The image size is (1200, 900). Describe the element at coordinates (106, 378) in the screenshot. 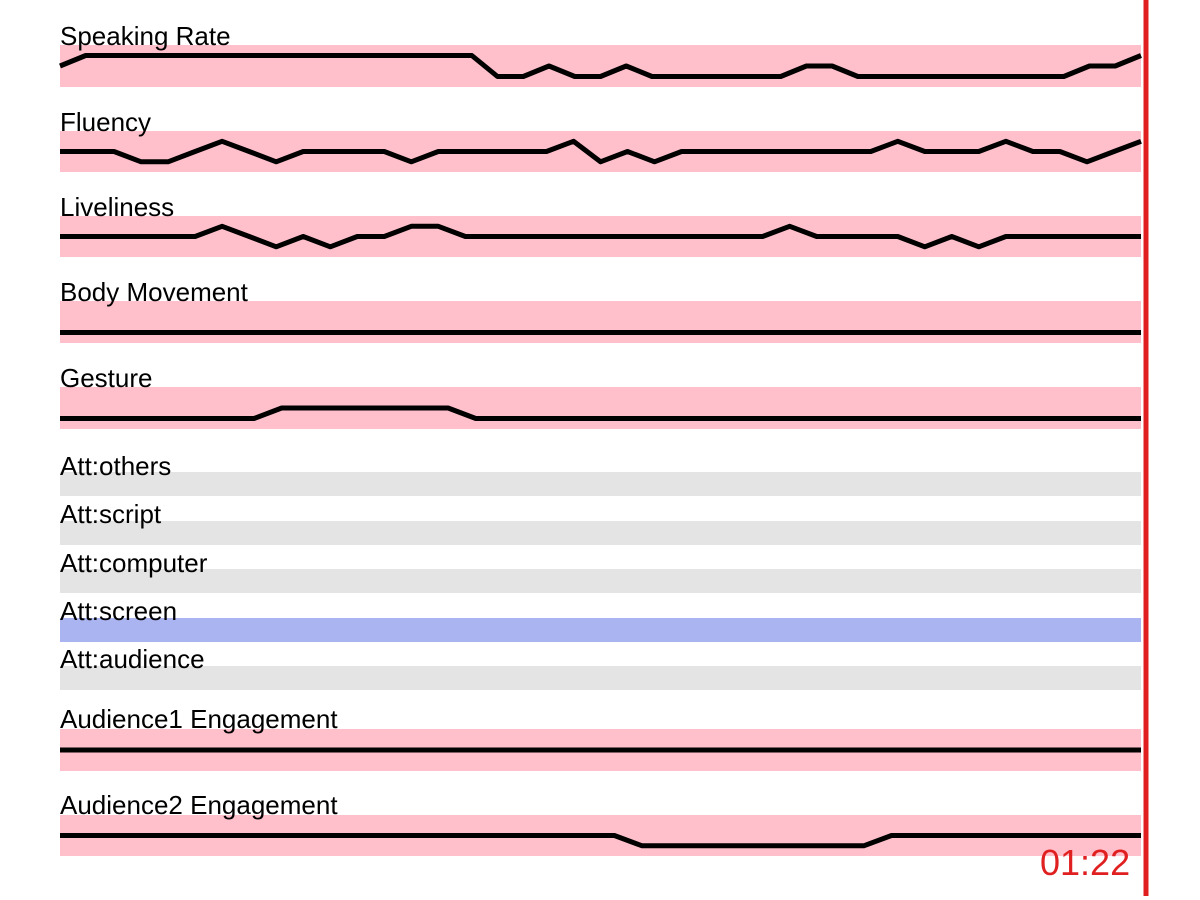

I see `track-label: Gesture` at that location.